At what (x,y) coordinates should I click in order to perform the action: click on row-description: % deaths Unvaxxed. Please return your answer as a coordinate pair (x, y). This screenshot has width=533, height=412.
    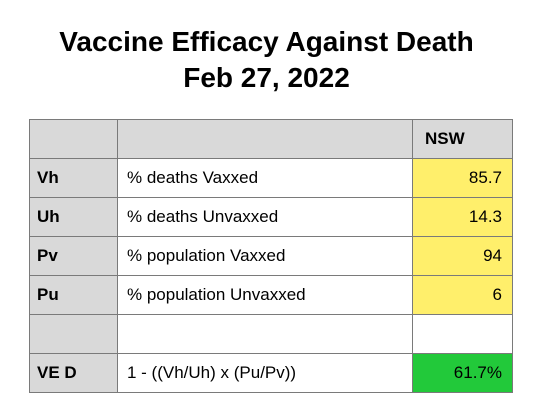
    Looking at the image, I should click on (265, 217).